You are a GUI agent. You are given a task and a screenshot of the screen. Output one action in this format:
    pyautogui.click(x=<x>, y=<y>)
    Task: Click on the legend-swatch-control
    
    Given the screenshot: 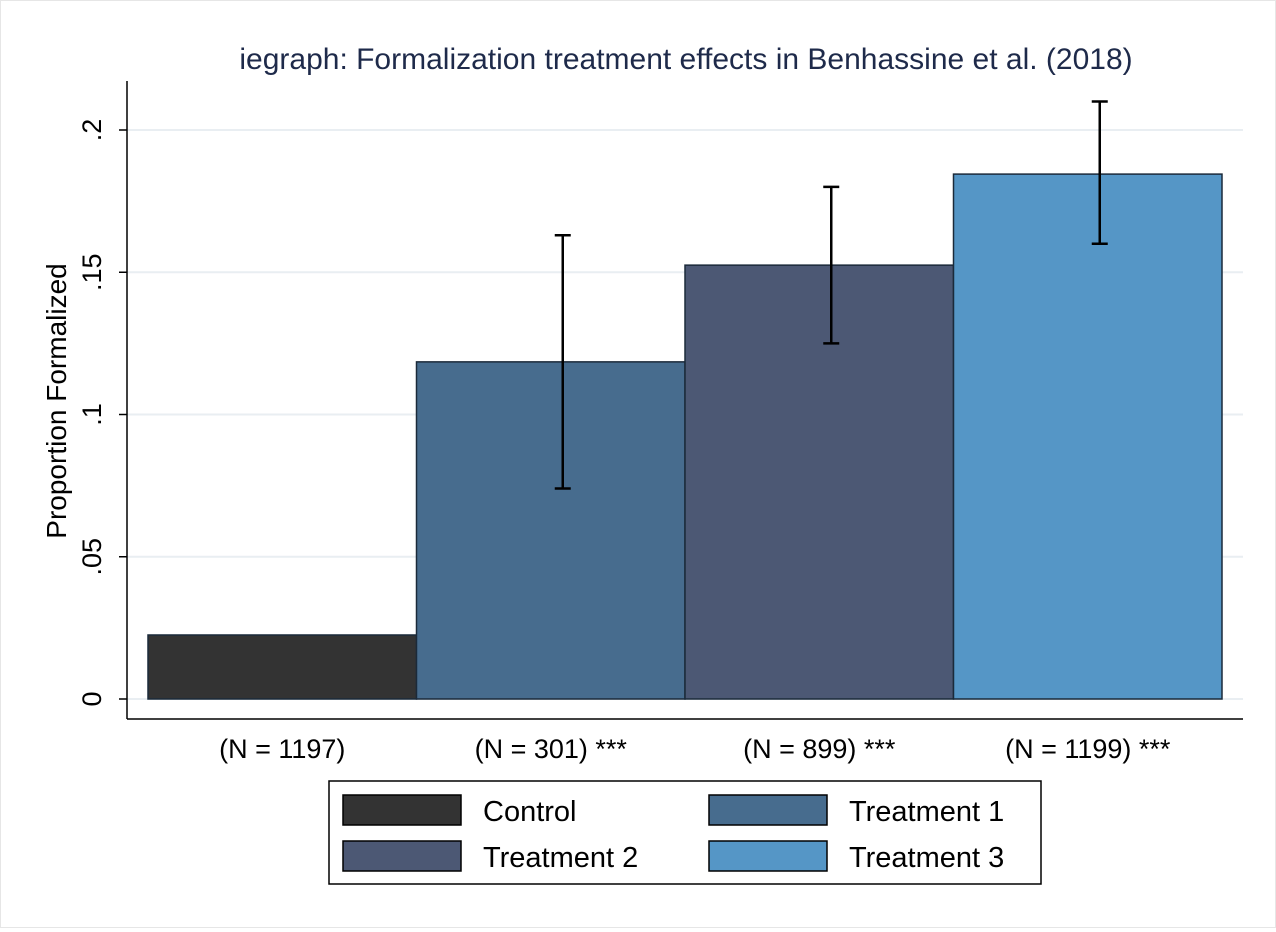 What is the action you would take?
    pyautogui.click(x=402, y=810)
    